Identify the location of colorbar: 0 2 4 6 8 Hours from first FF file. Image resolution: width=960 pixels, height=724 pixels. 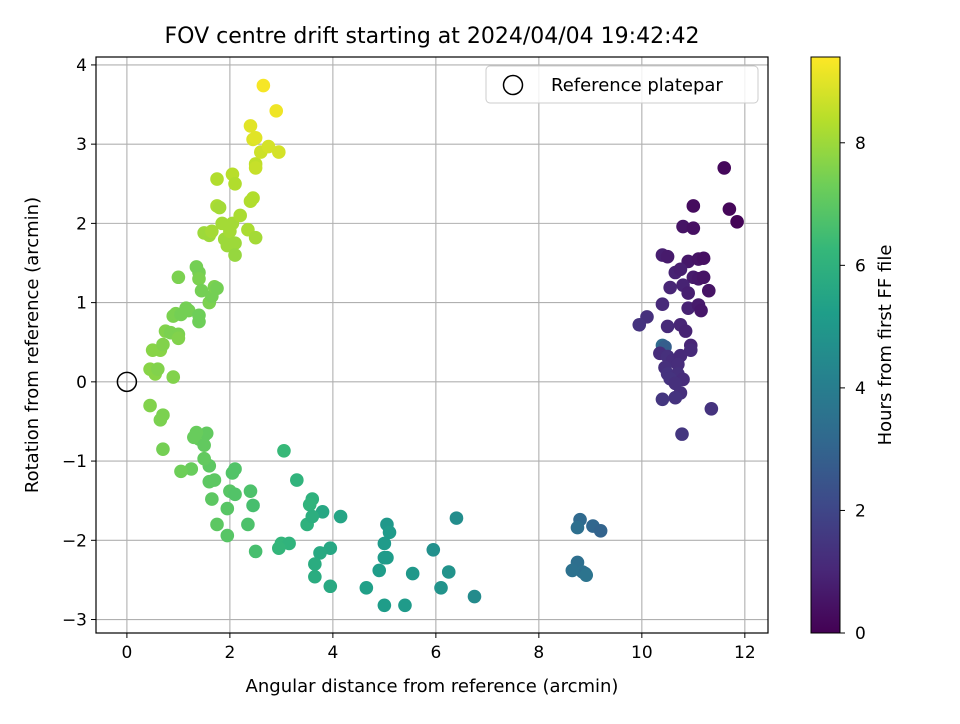
(853, 350).